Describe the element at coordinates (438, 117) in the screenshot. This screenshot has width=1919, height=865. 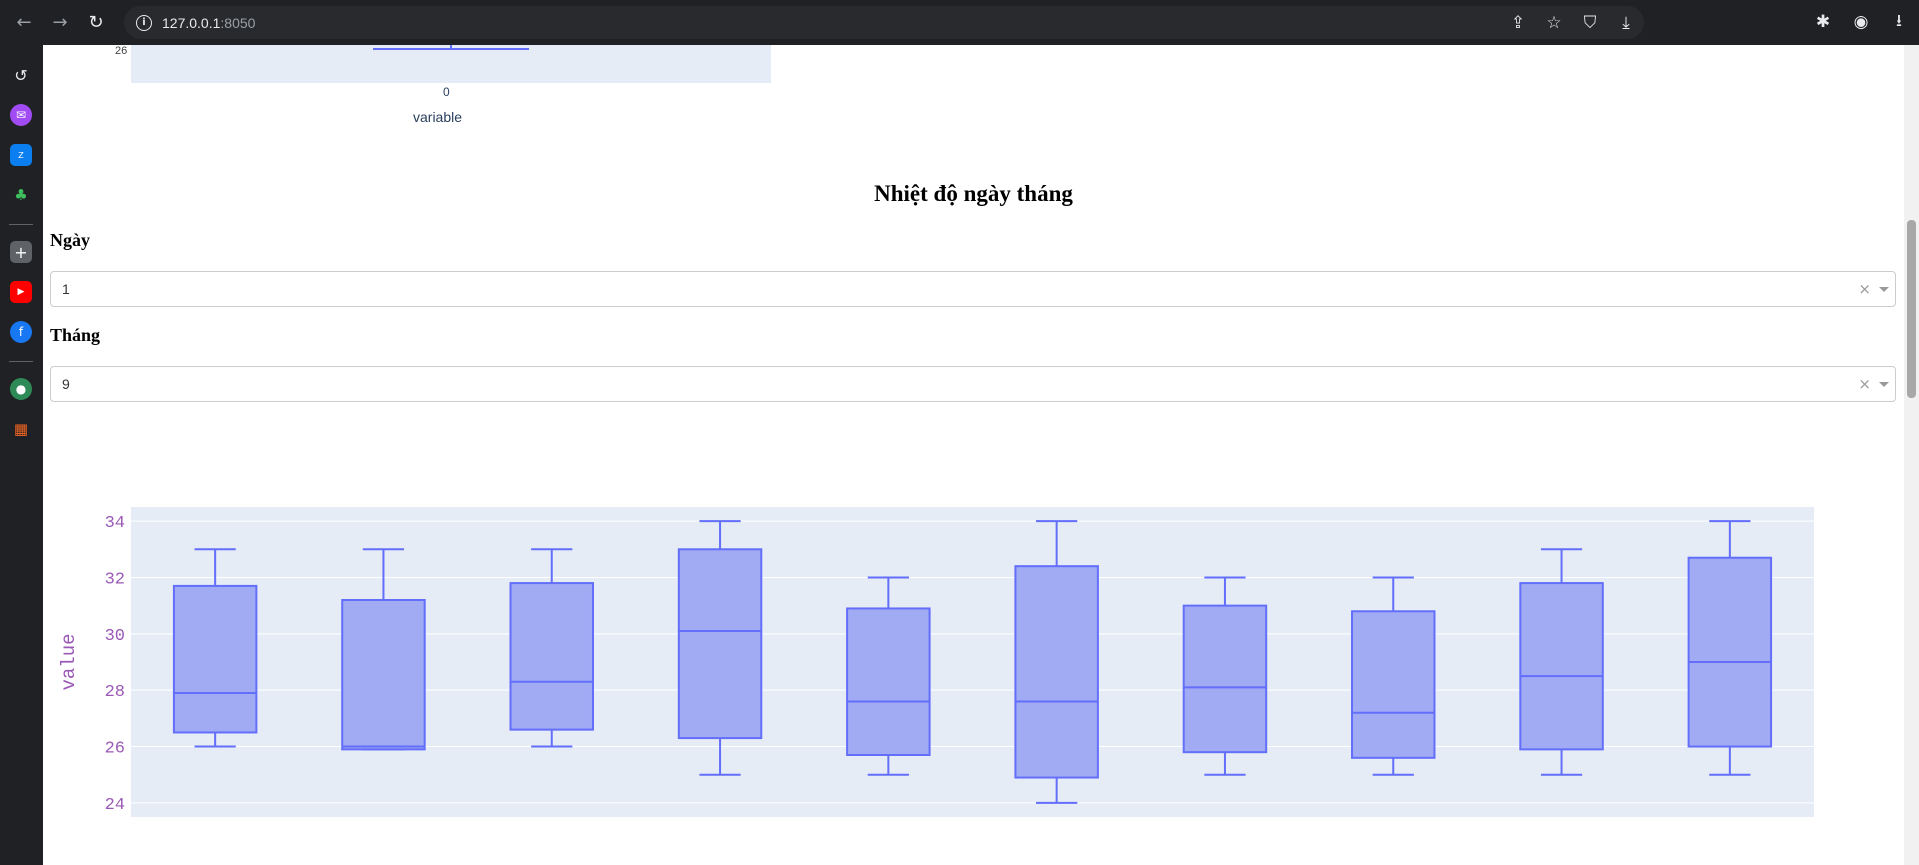
I see `top-plot-xlabel: variable` at that location.